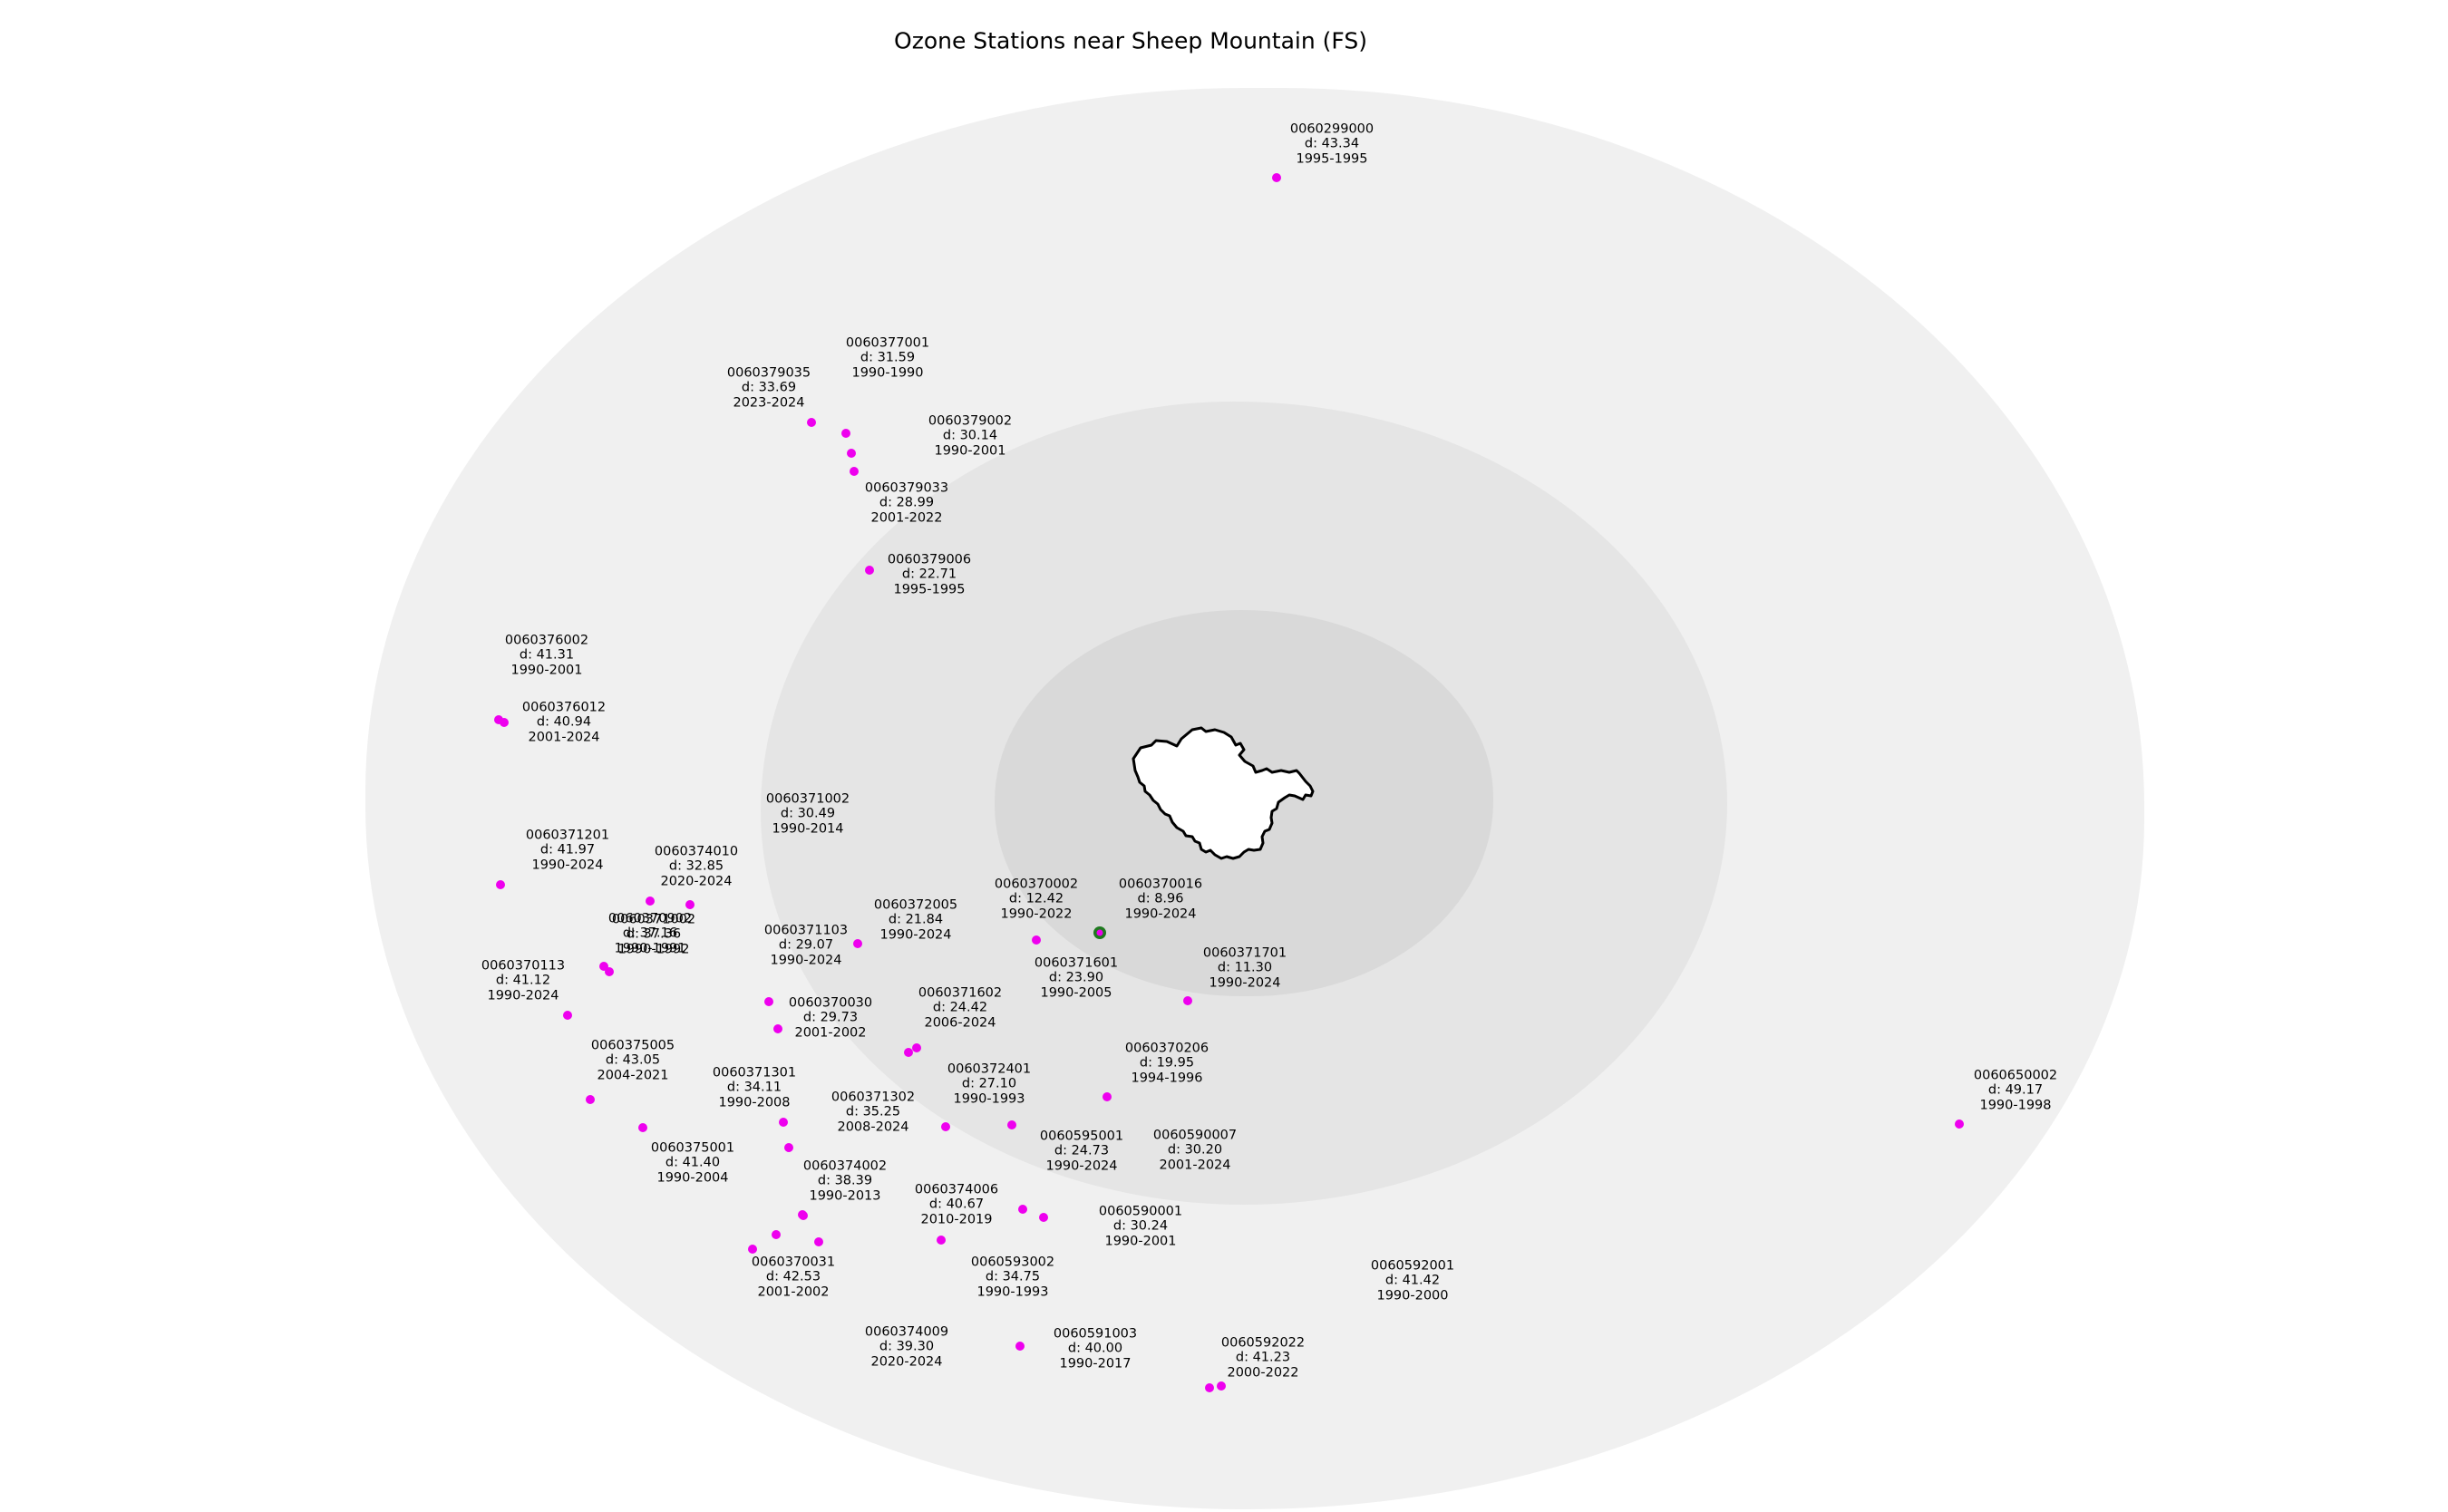 The height and width of the screenshot is (1512, 2448). I want to click on station-label: 0060371701 d: 11.30 1990-2024, so click(1245, 968).